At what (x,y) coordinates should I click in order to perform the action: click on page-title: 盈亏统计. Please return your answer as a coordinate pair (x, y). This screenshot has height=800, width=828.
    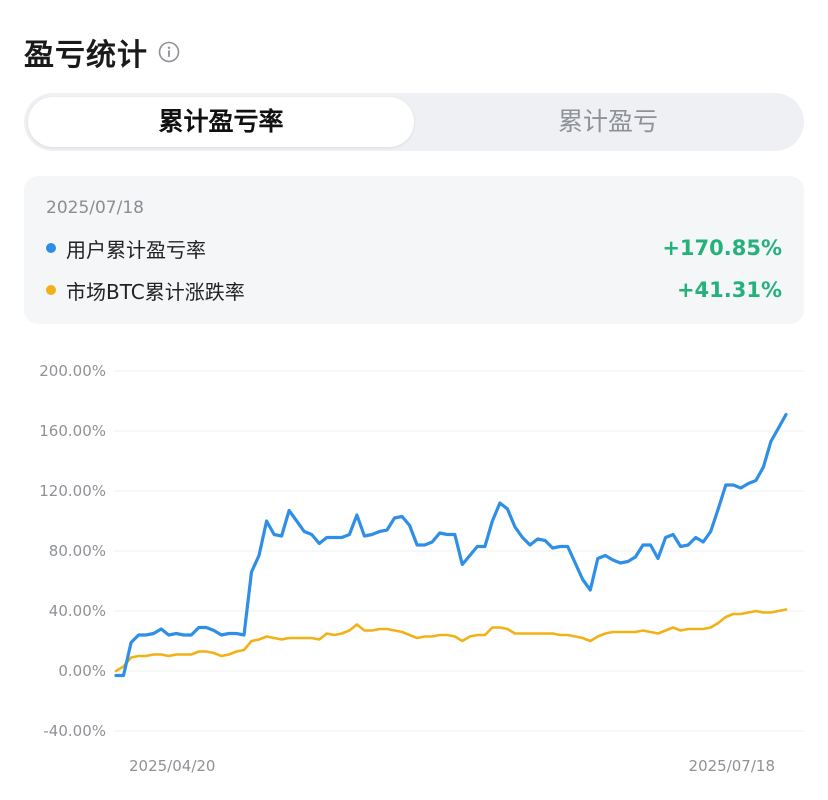
    Looking at the image, I should click on (86, 55).